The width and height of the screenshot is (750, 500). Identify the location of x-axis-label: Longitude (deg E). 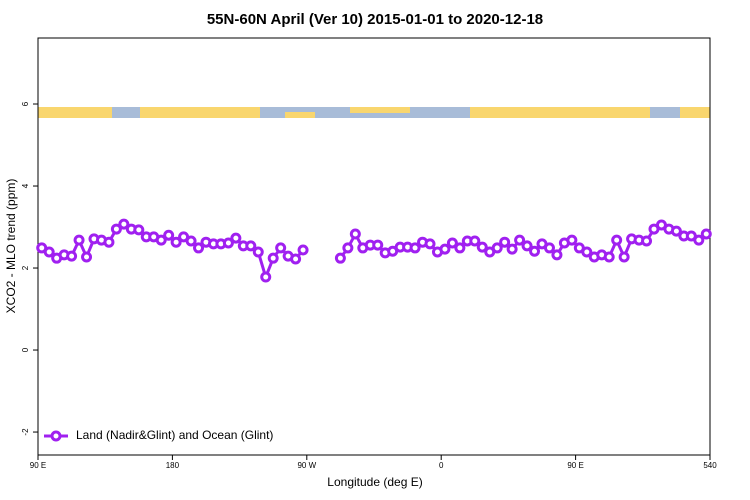
(374, 482).